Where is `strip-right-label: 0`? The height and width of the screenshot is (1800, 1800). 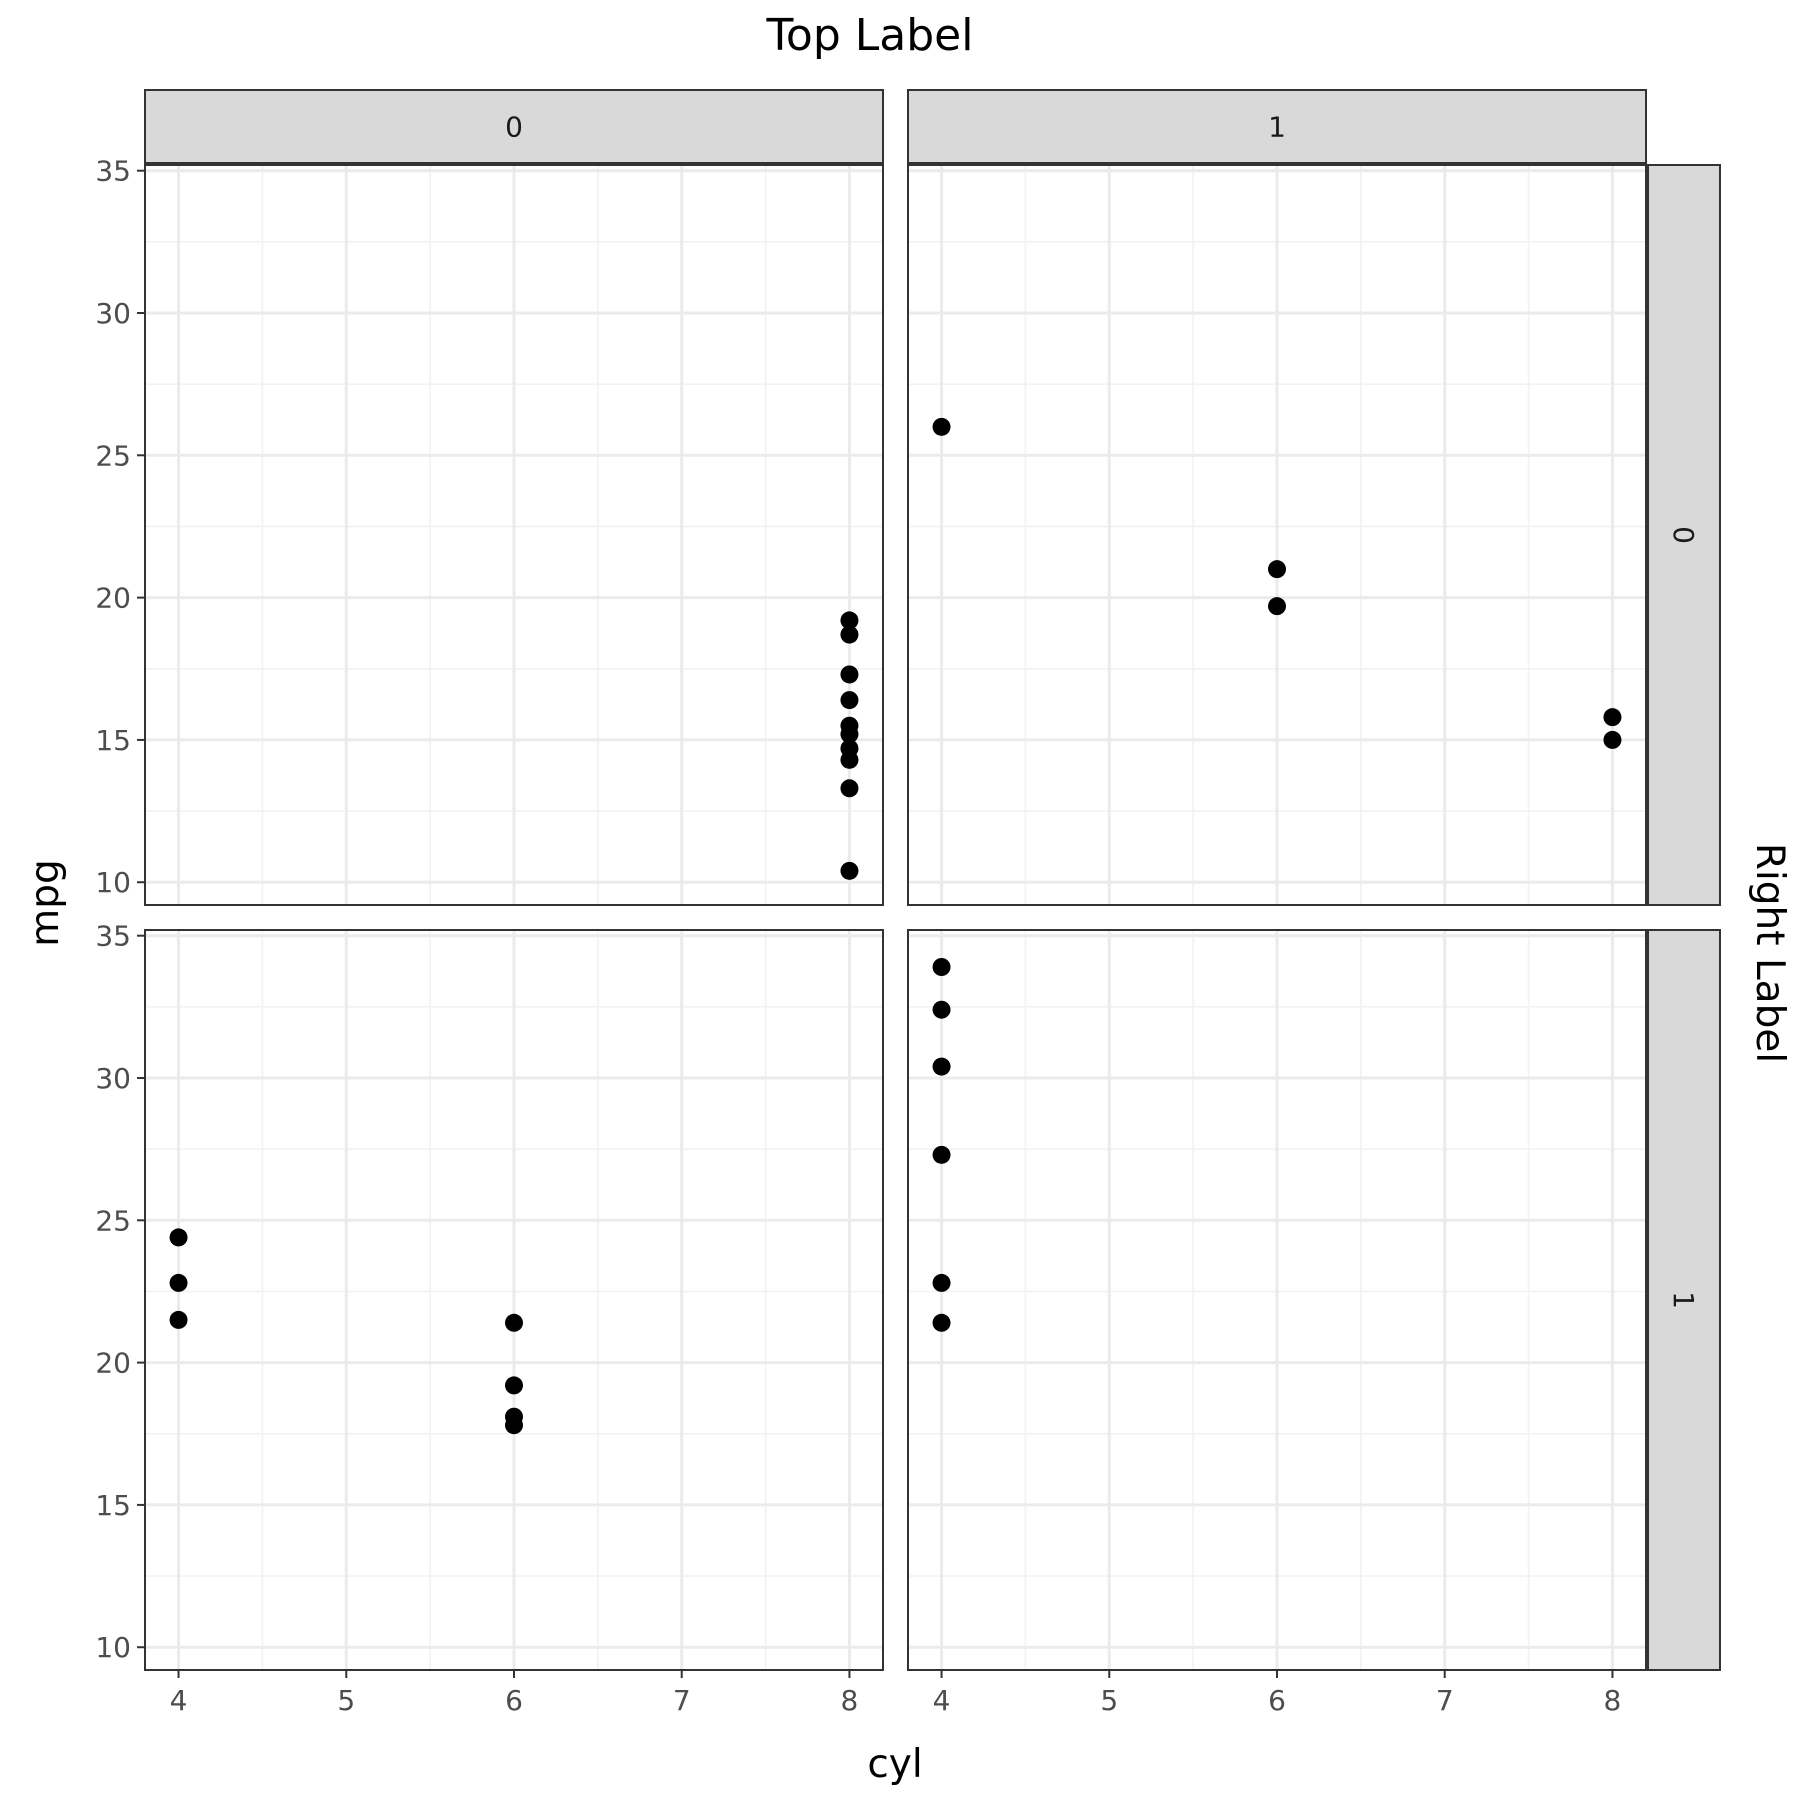 strip-right-label: 0 is located at coordinates (1683, 535).